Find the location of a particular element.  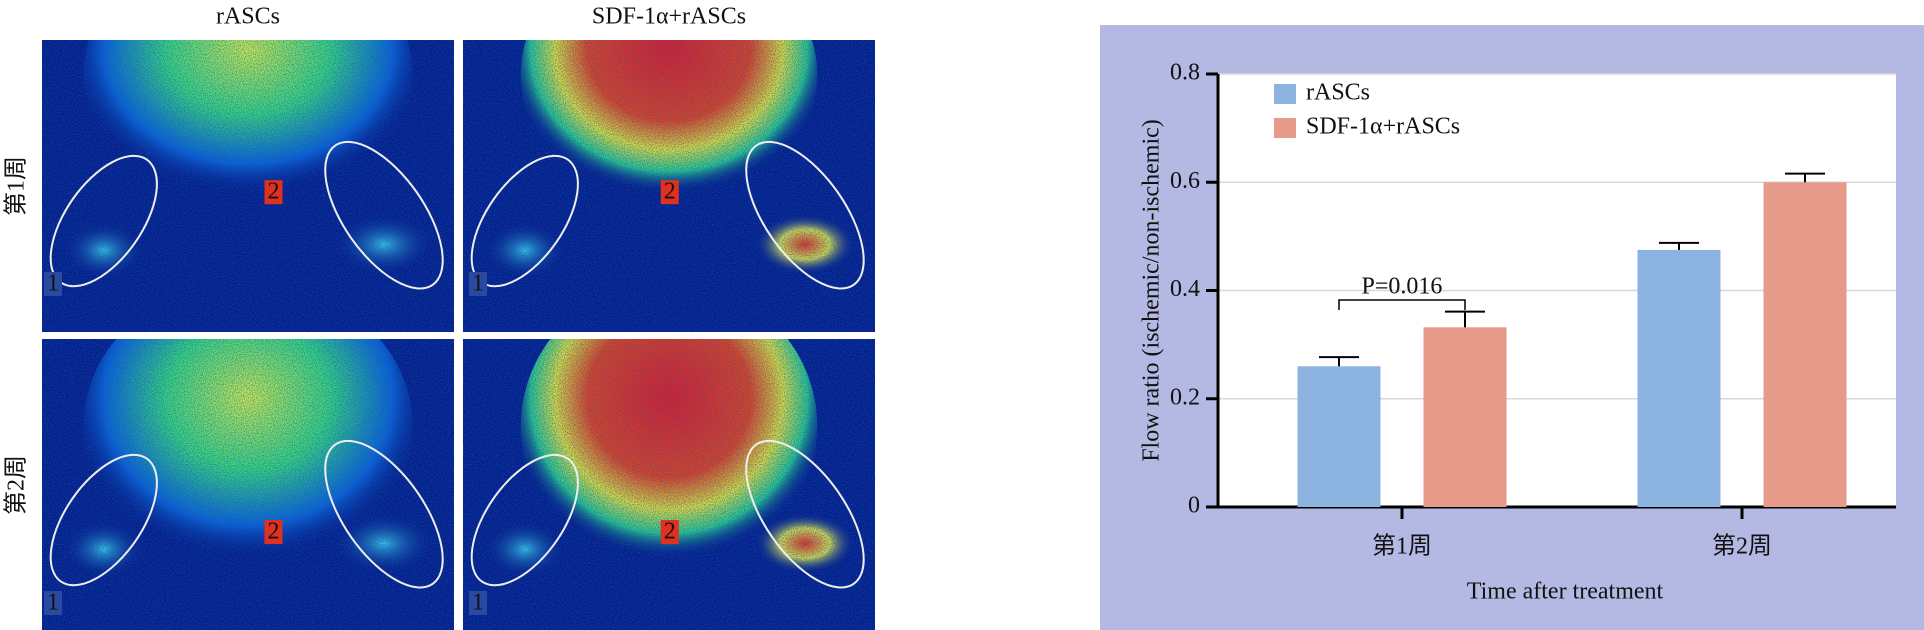

x-tick-label: 第1周 is located at coordinates (1402, 546).